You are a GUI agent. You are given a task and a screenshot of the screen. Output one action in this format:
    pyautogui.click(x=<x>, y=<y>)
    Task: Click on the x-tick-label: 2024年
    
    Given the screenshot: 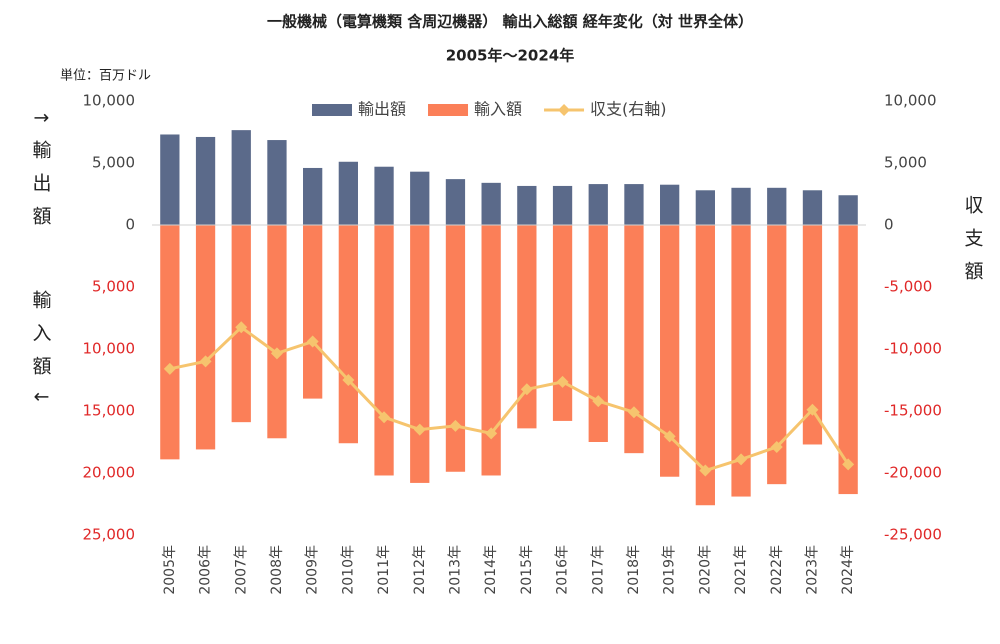 What is the action you would take?
    pyautogui.click(x=848, y=570)
    